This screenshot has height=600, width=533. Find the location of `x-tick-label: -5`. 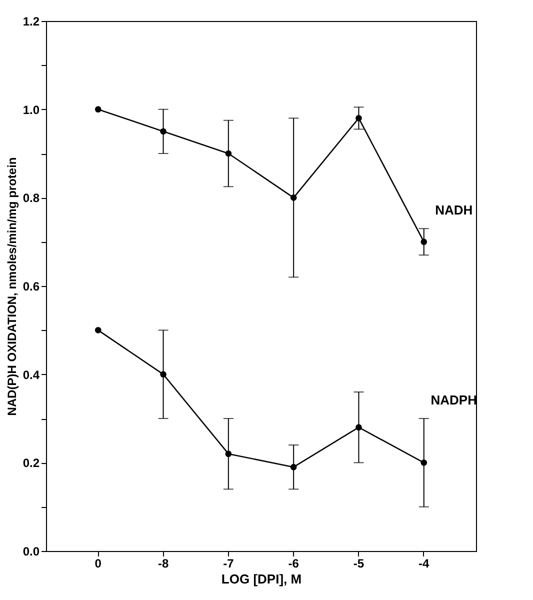

x-tick-label: -5 is located at coordinates (358, 563).